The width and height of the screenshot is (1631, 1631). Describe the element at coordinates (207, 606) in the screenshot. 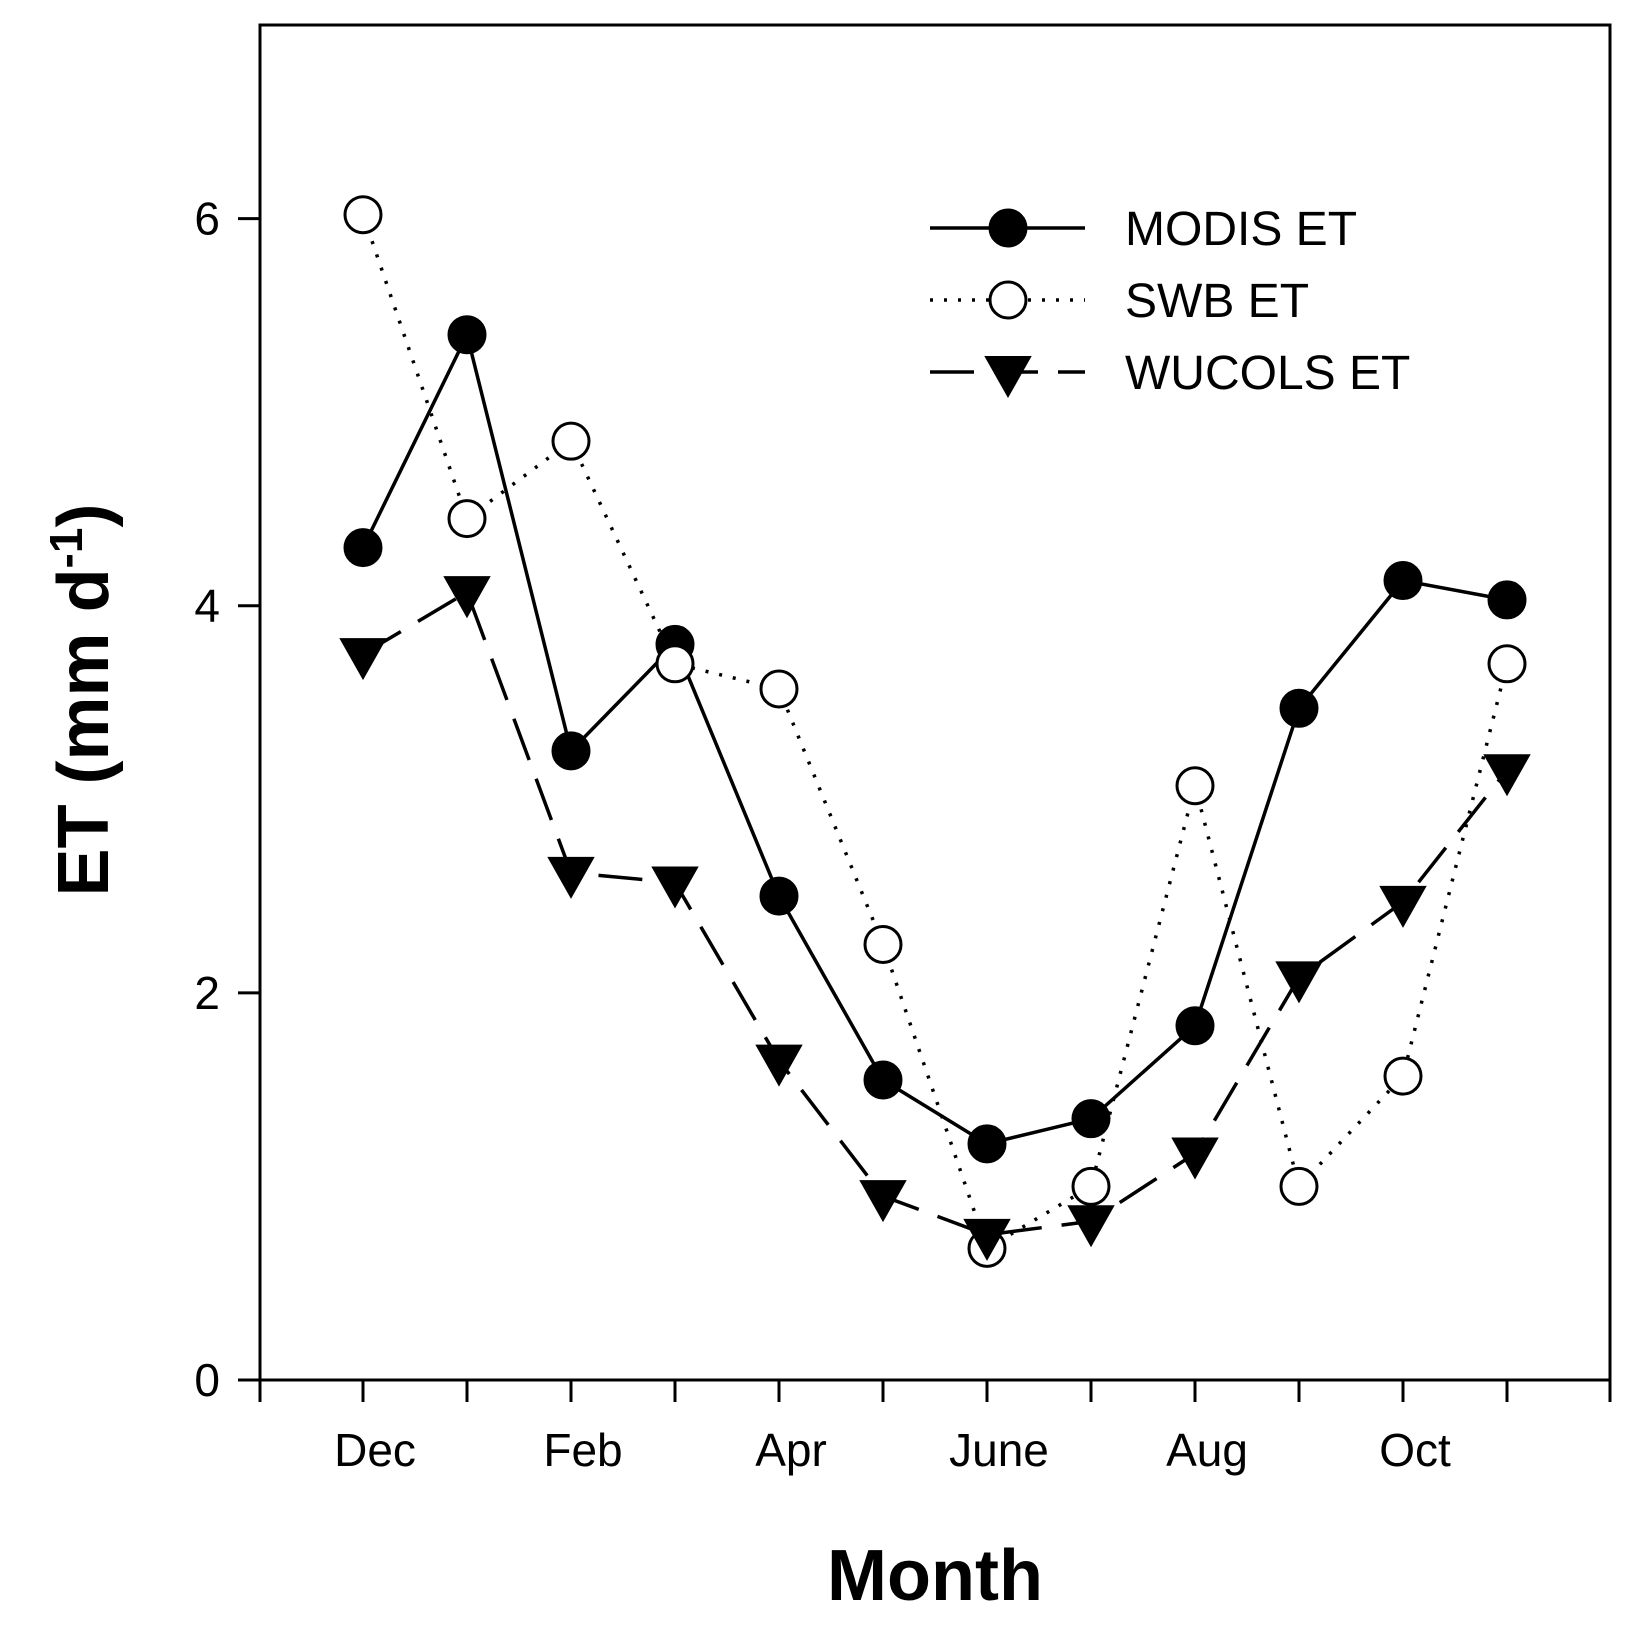

I see `y-tick-label: 4` at that location.